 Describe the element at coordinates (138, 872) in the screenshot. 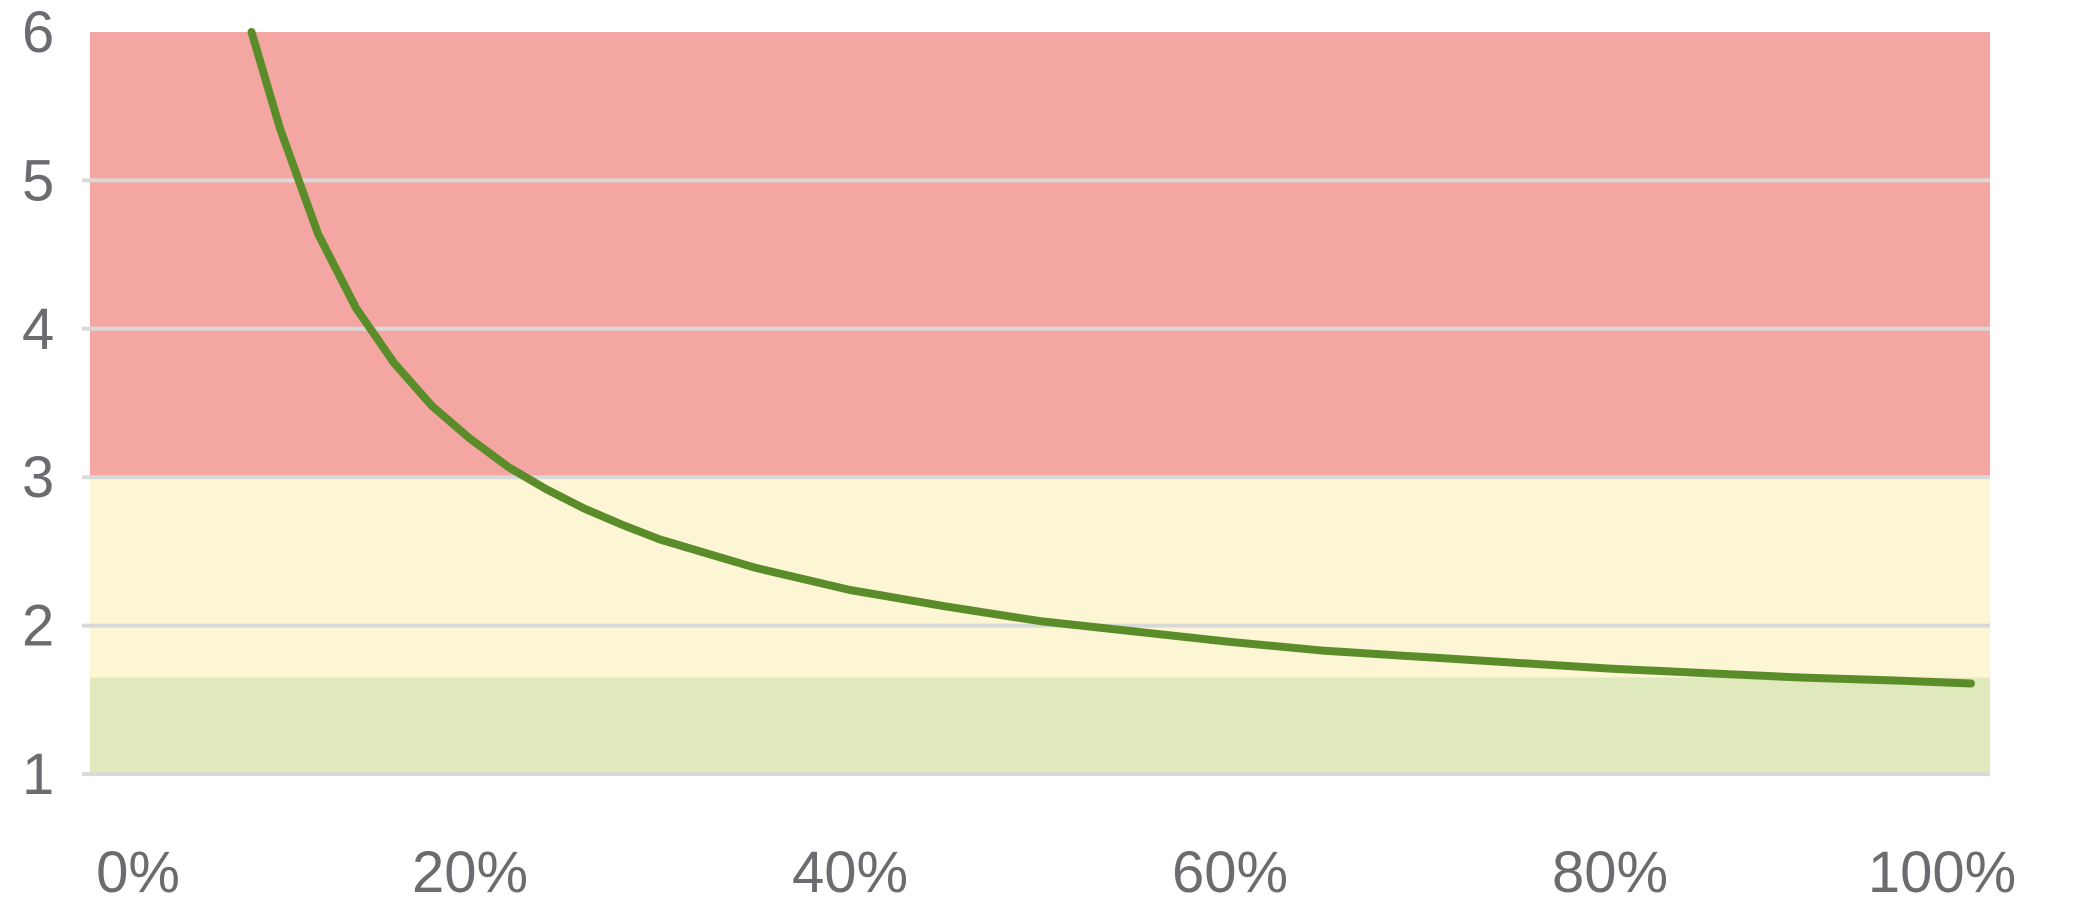

I see `x-tick-label: 0%` at that location.